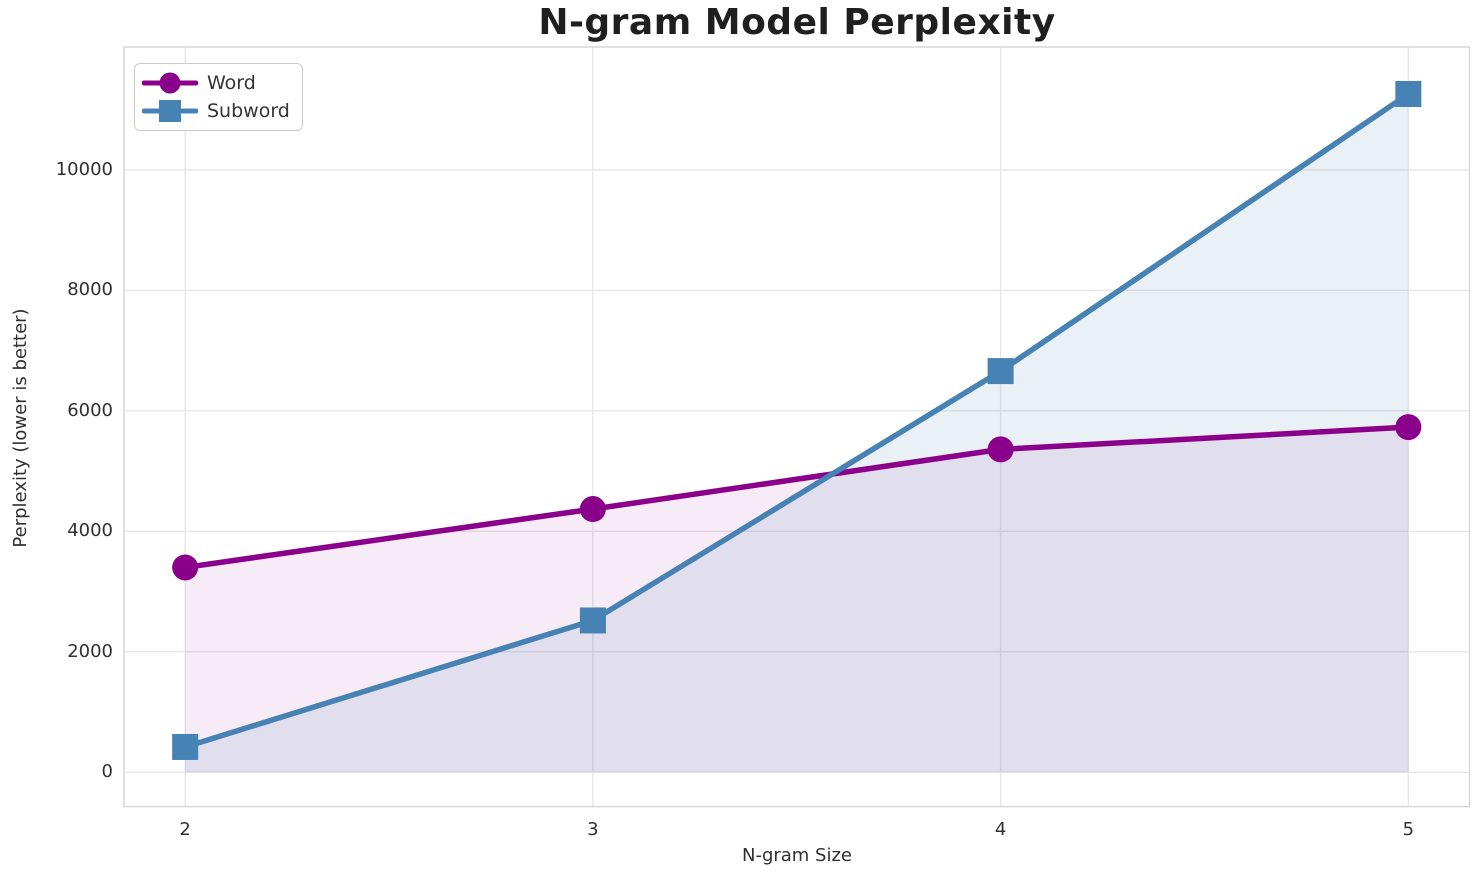 This screenshot has width=1484, height=885. What do you see at coordinates (90, 290) in the screenshot?
I see `y-tick-label: 8000` at bounding box center [90, 290].